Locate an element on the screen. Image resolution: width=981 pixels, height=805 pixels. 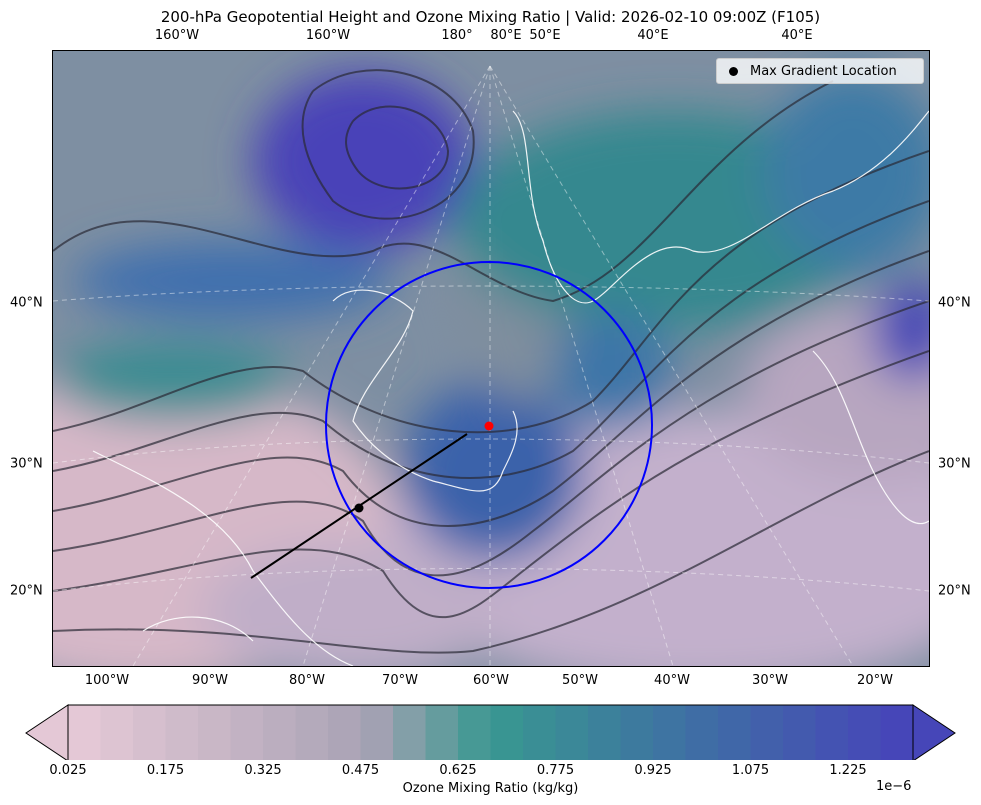
analysis-circle is located at coordinates (489, 425).